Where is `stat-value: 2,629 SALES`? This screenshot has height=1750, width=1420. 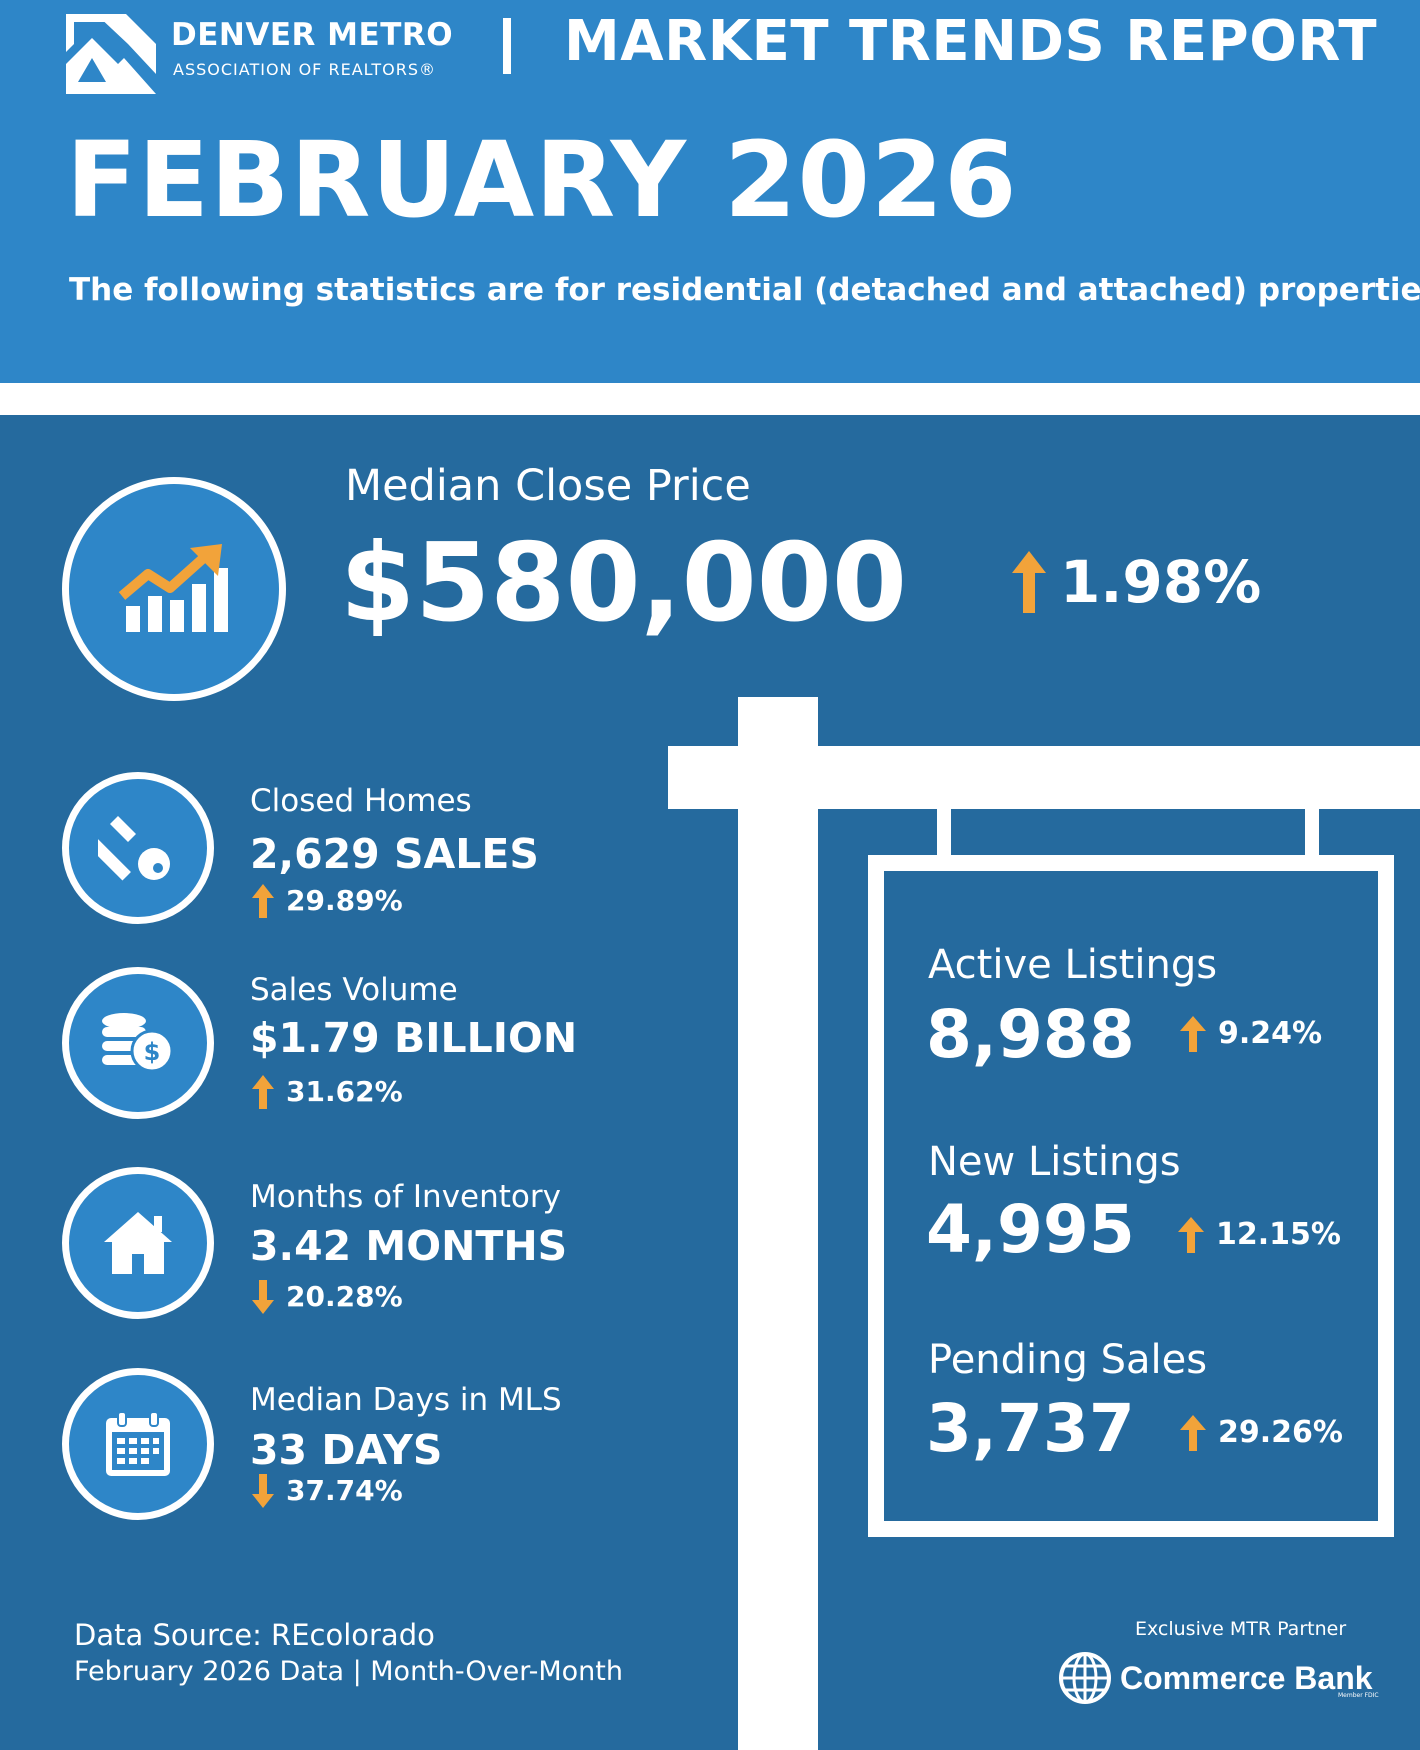 stat-value: 2,629 SALES is located at coordinates (394, 854).